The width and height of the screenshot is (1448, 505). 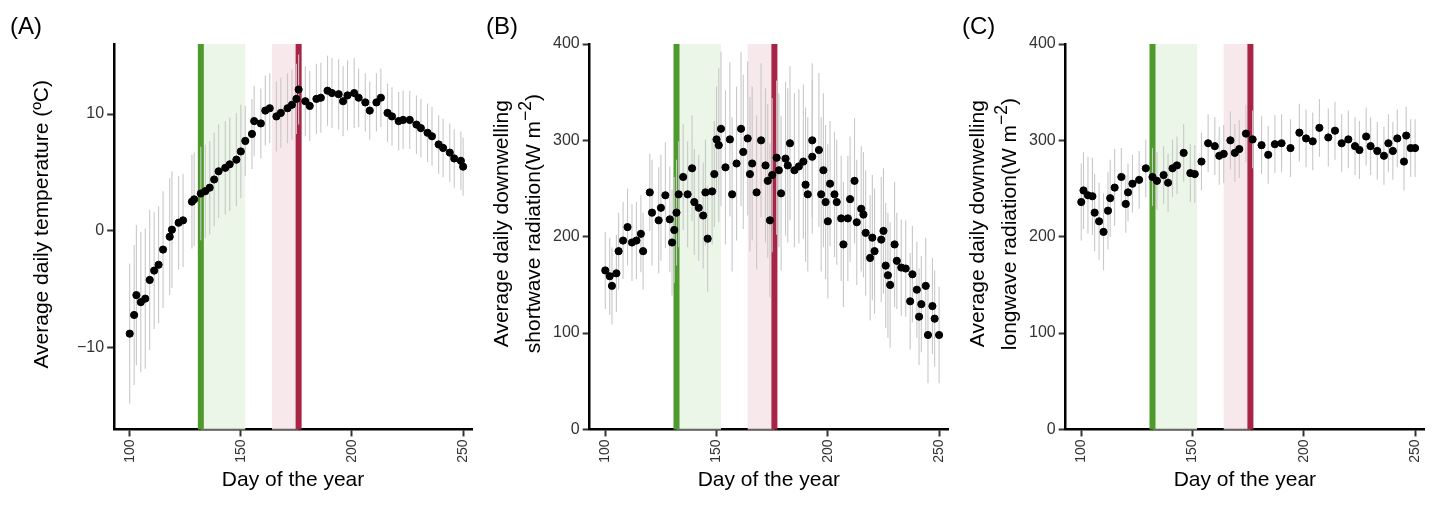 What do you see at coordinates (979, 26) in the screenshot?
I see `chart-title: (C)` at bounding box center [979, 26].